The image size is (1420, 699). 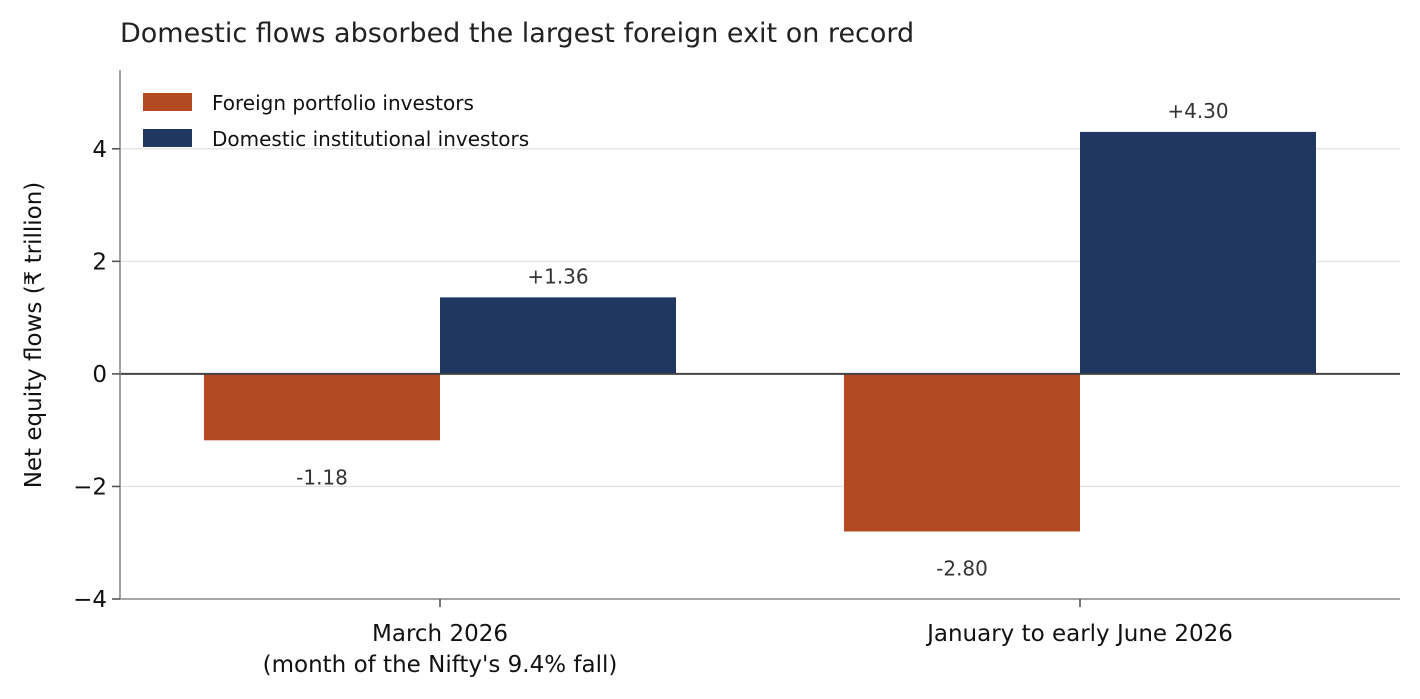 I want to click on data-label: -1.18, so click(x=322, y=477).